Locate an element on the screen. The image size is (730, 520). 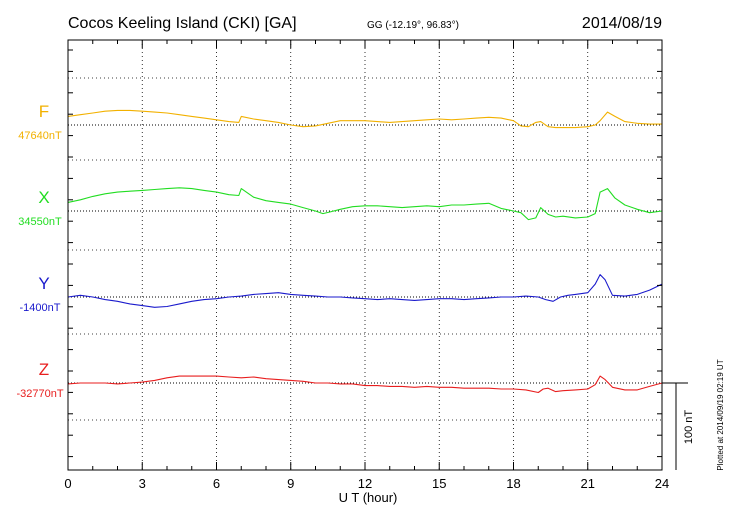
series-baseline-x: 34550nT is located at coordinates (40, 222).